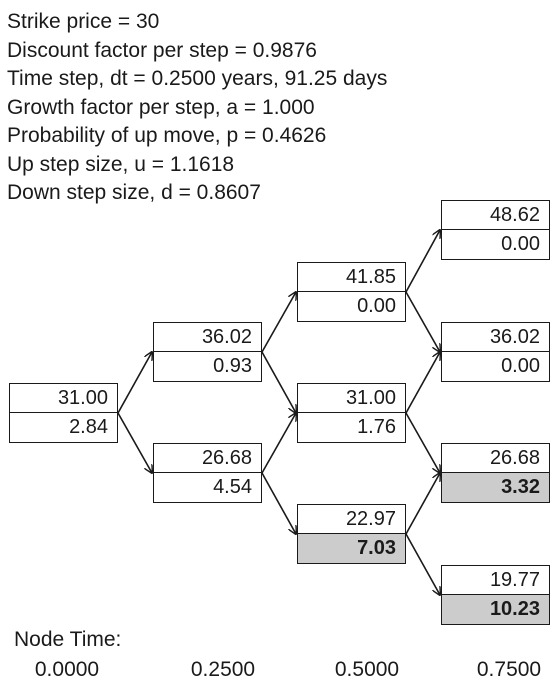 This screenshot has width=558, height=690. What do you see at coordinates (351, 277) in the screenshot?
I see `stock-price: 41.85` at bounding box center [351, 277].